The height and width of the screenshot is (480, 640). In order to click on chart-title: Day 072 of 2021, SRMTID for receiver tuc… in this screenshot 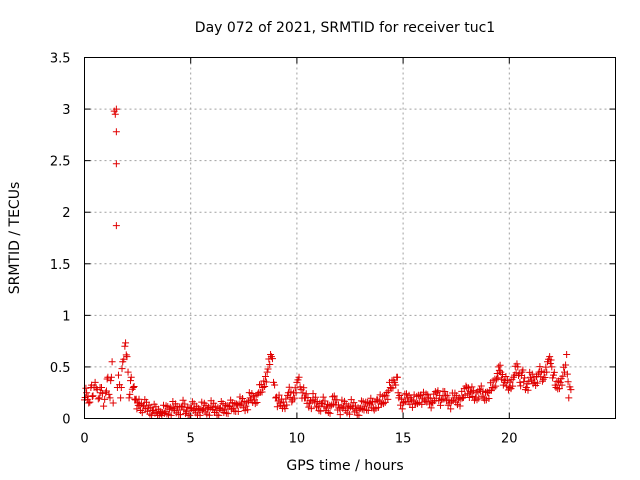, I will do `click(345, 28)`.